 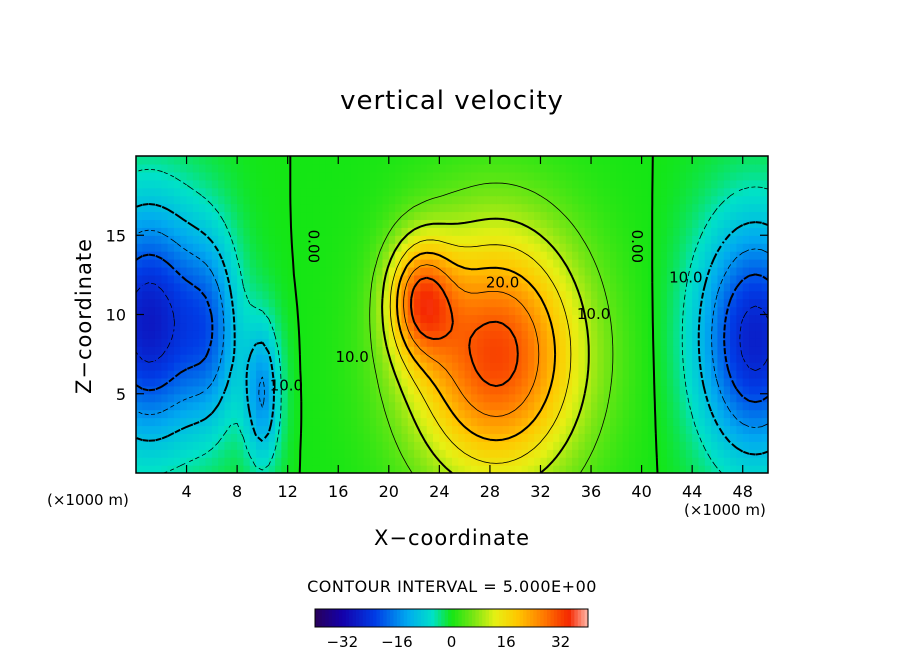 What do you see at coordinates (351, 357) in the screenshot?
I see `contour-label: 10.0` at bounding box center [351, 357].